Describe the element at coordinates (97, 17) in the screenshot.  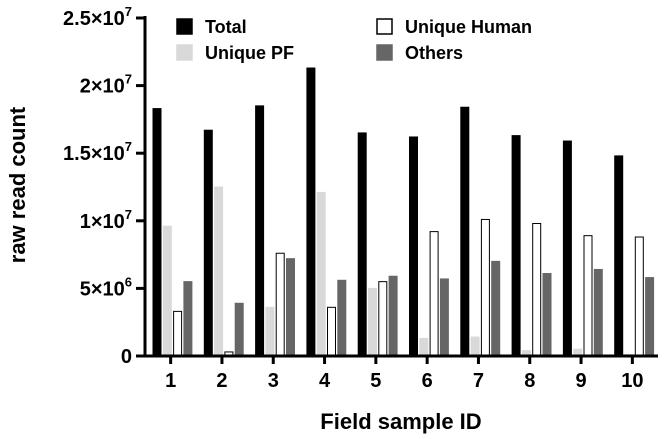
I see `y-tick-label-25000000: 2.5×10⁷` at that location.